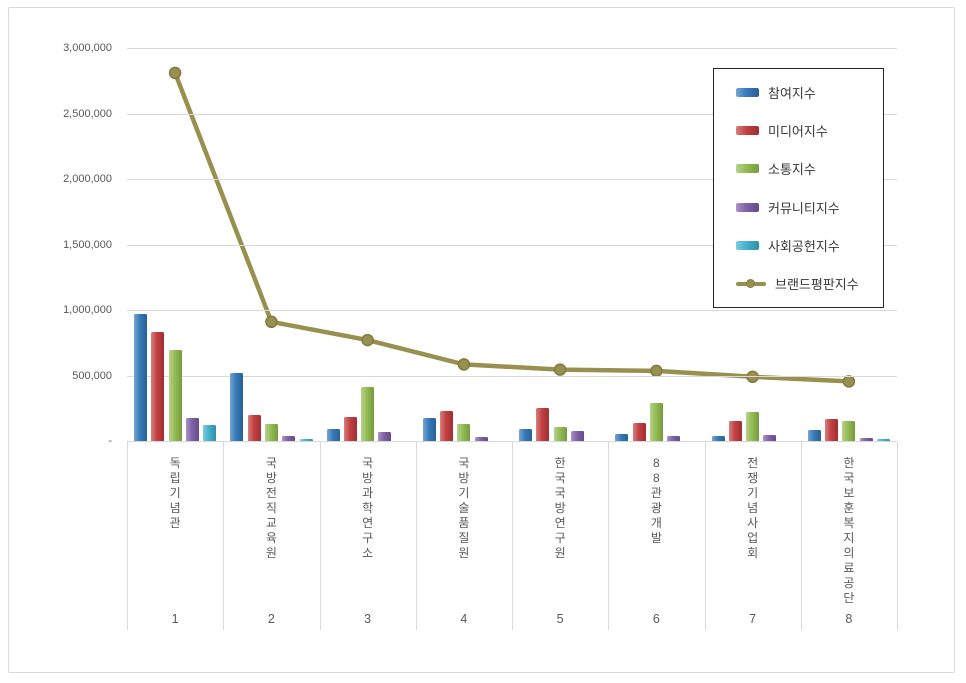 The height and width of the screenshot is (683, 966). What do you see at coordinates (753, 619) in the screenshot?
I see `category-rank: 7` at bounding box center [753, 619].